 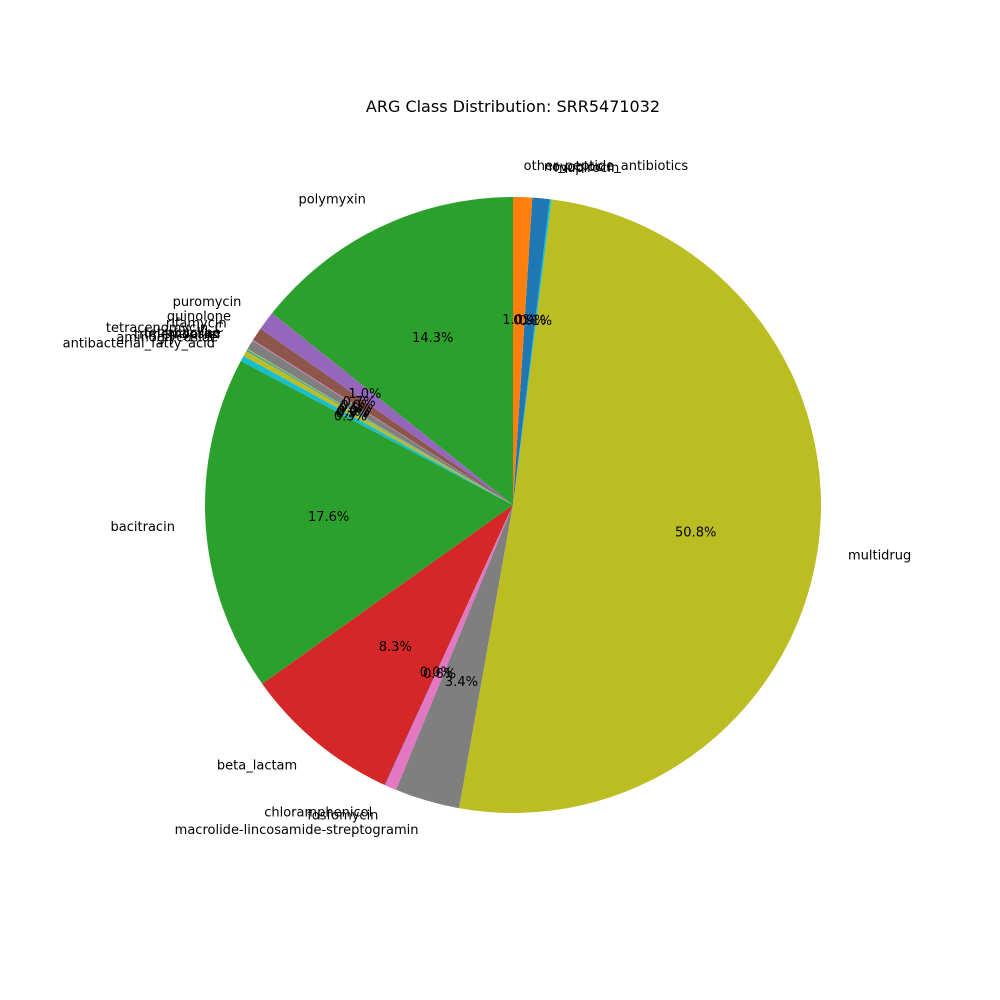 I want to click on slice-pct-macrolide-lincosamide-streptogramin: 3.4%, so click(x=461, y=682).